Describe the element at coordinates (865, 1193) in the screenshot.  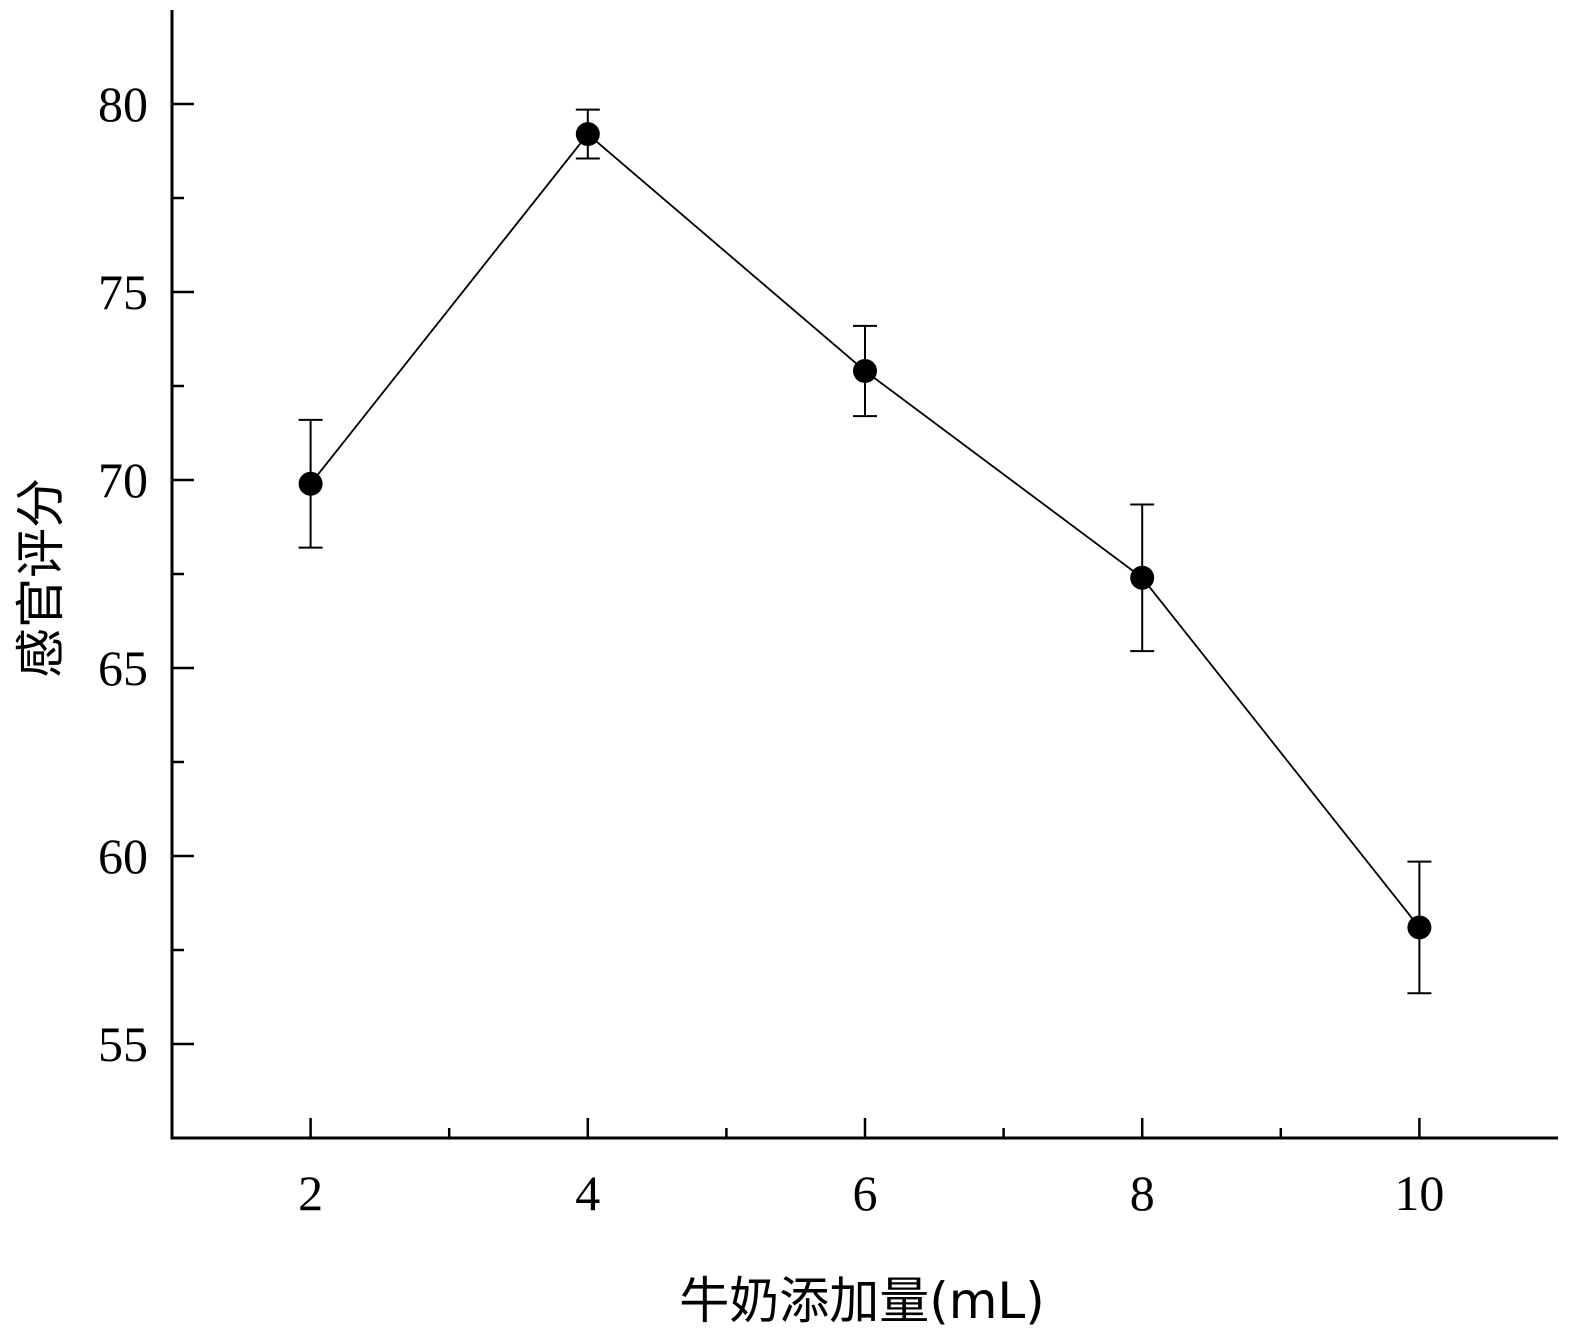
I see `x-tick-label: 6` at that location.